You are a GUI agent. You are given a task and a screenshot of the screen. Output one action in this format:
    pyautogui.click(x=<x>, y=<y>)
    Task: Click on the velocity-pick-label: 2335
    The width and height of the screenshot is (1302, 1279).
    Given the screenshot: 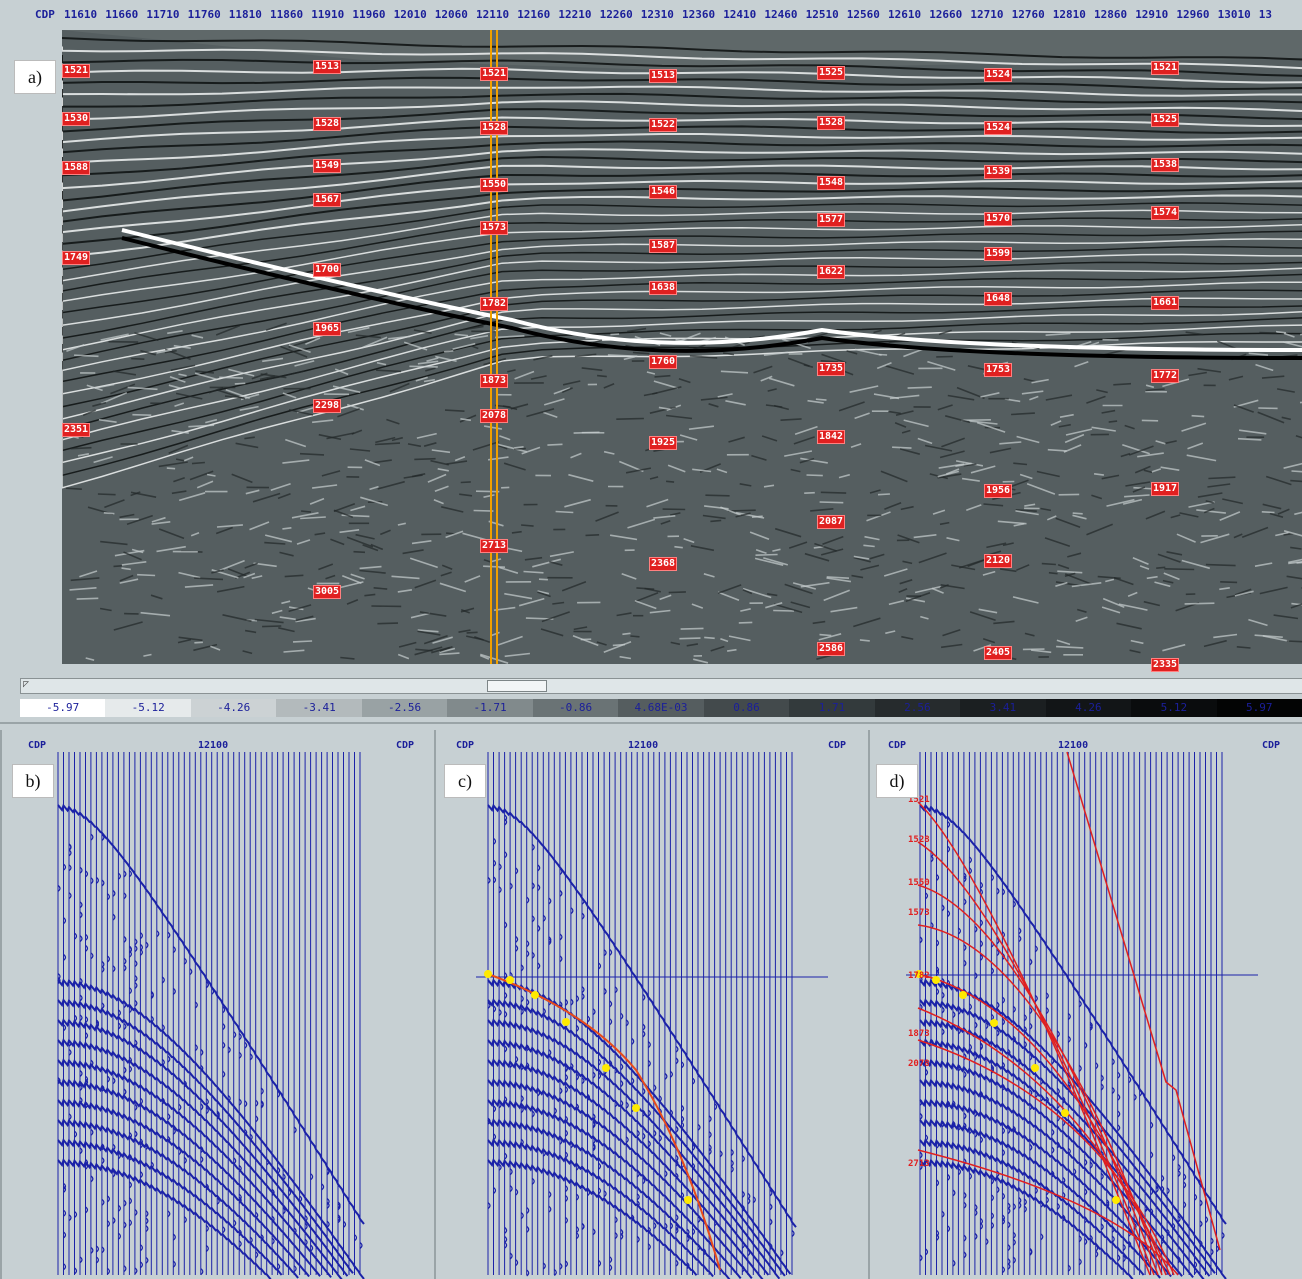 What is the action you would take?
    pyautogui.click(x=1165, y=665)
    